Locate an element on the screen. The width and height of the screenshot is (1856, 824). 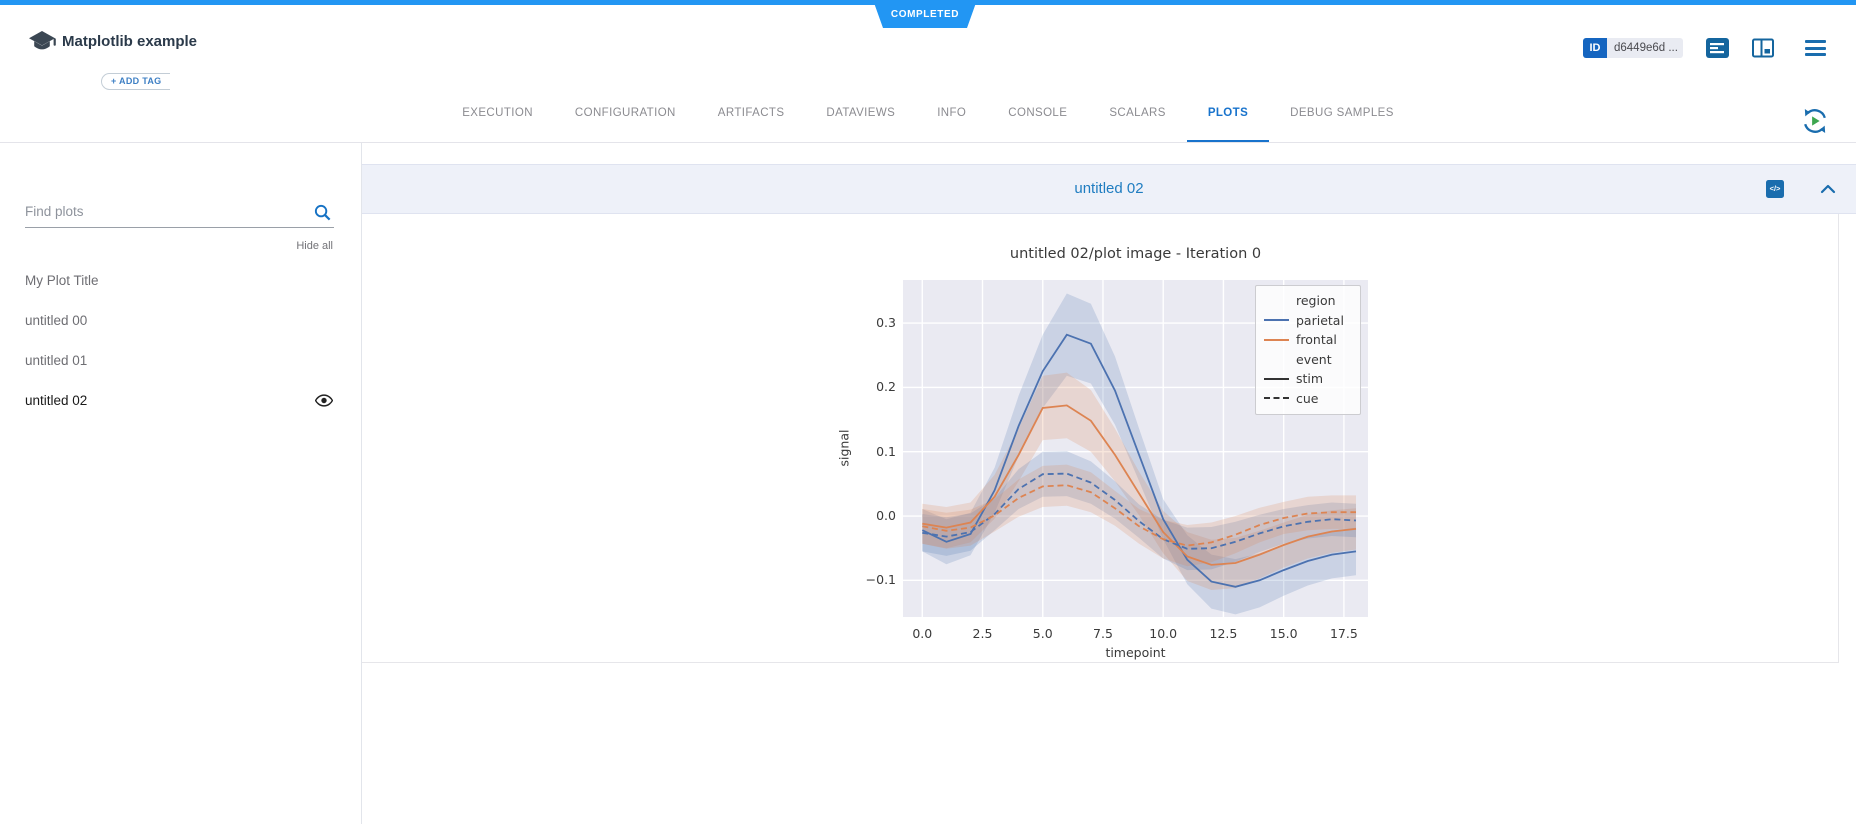
legend-label: event is located at coordinates (1314, 359).